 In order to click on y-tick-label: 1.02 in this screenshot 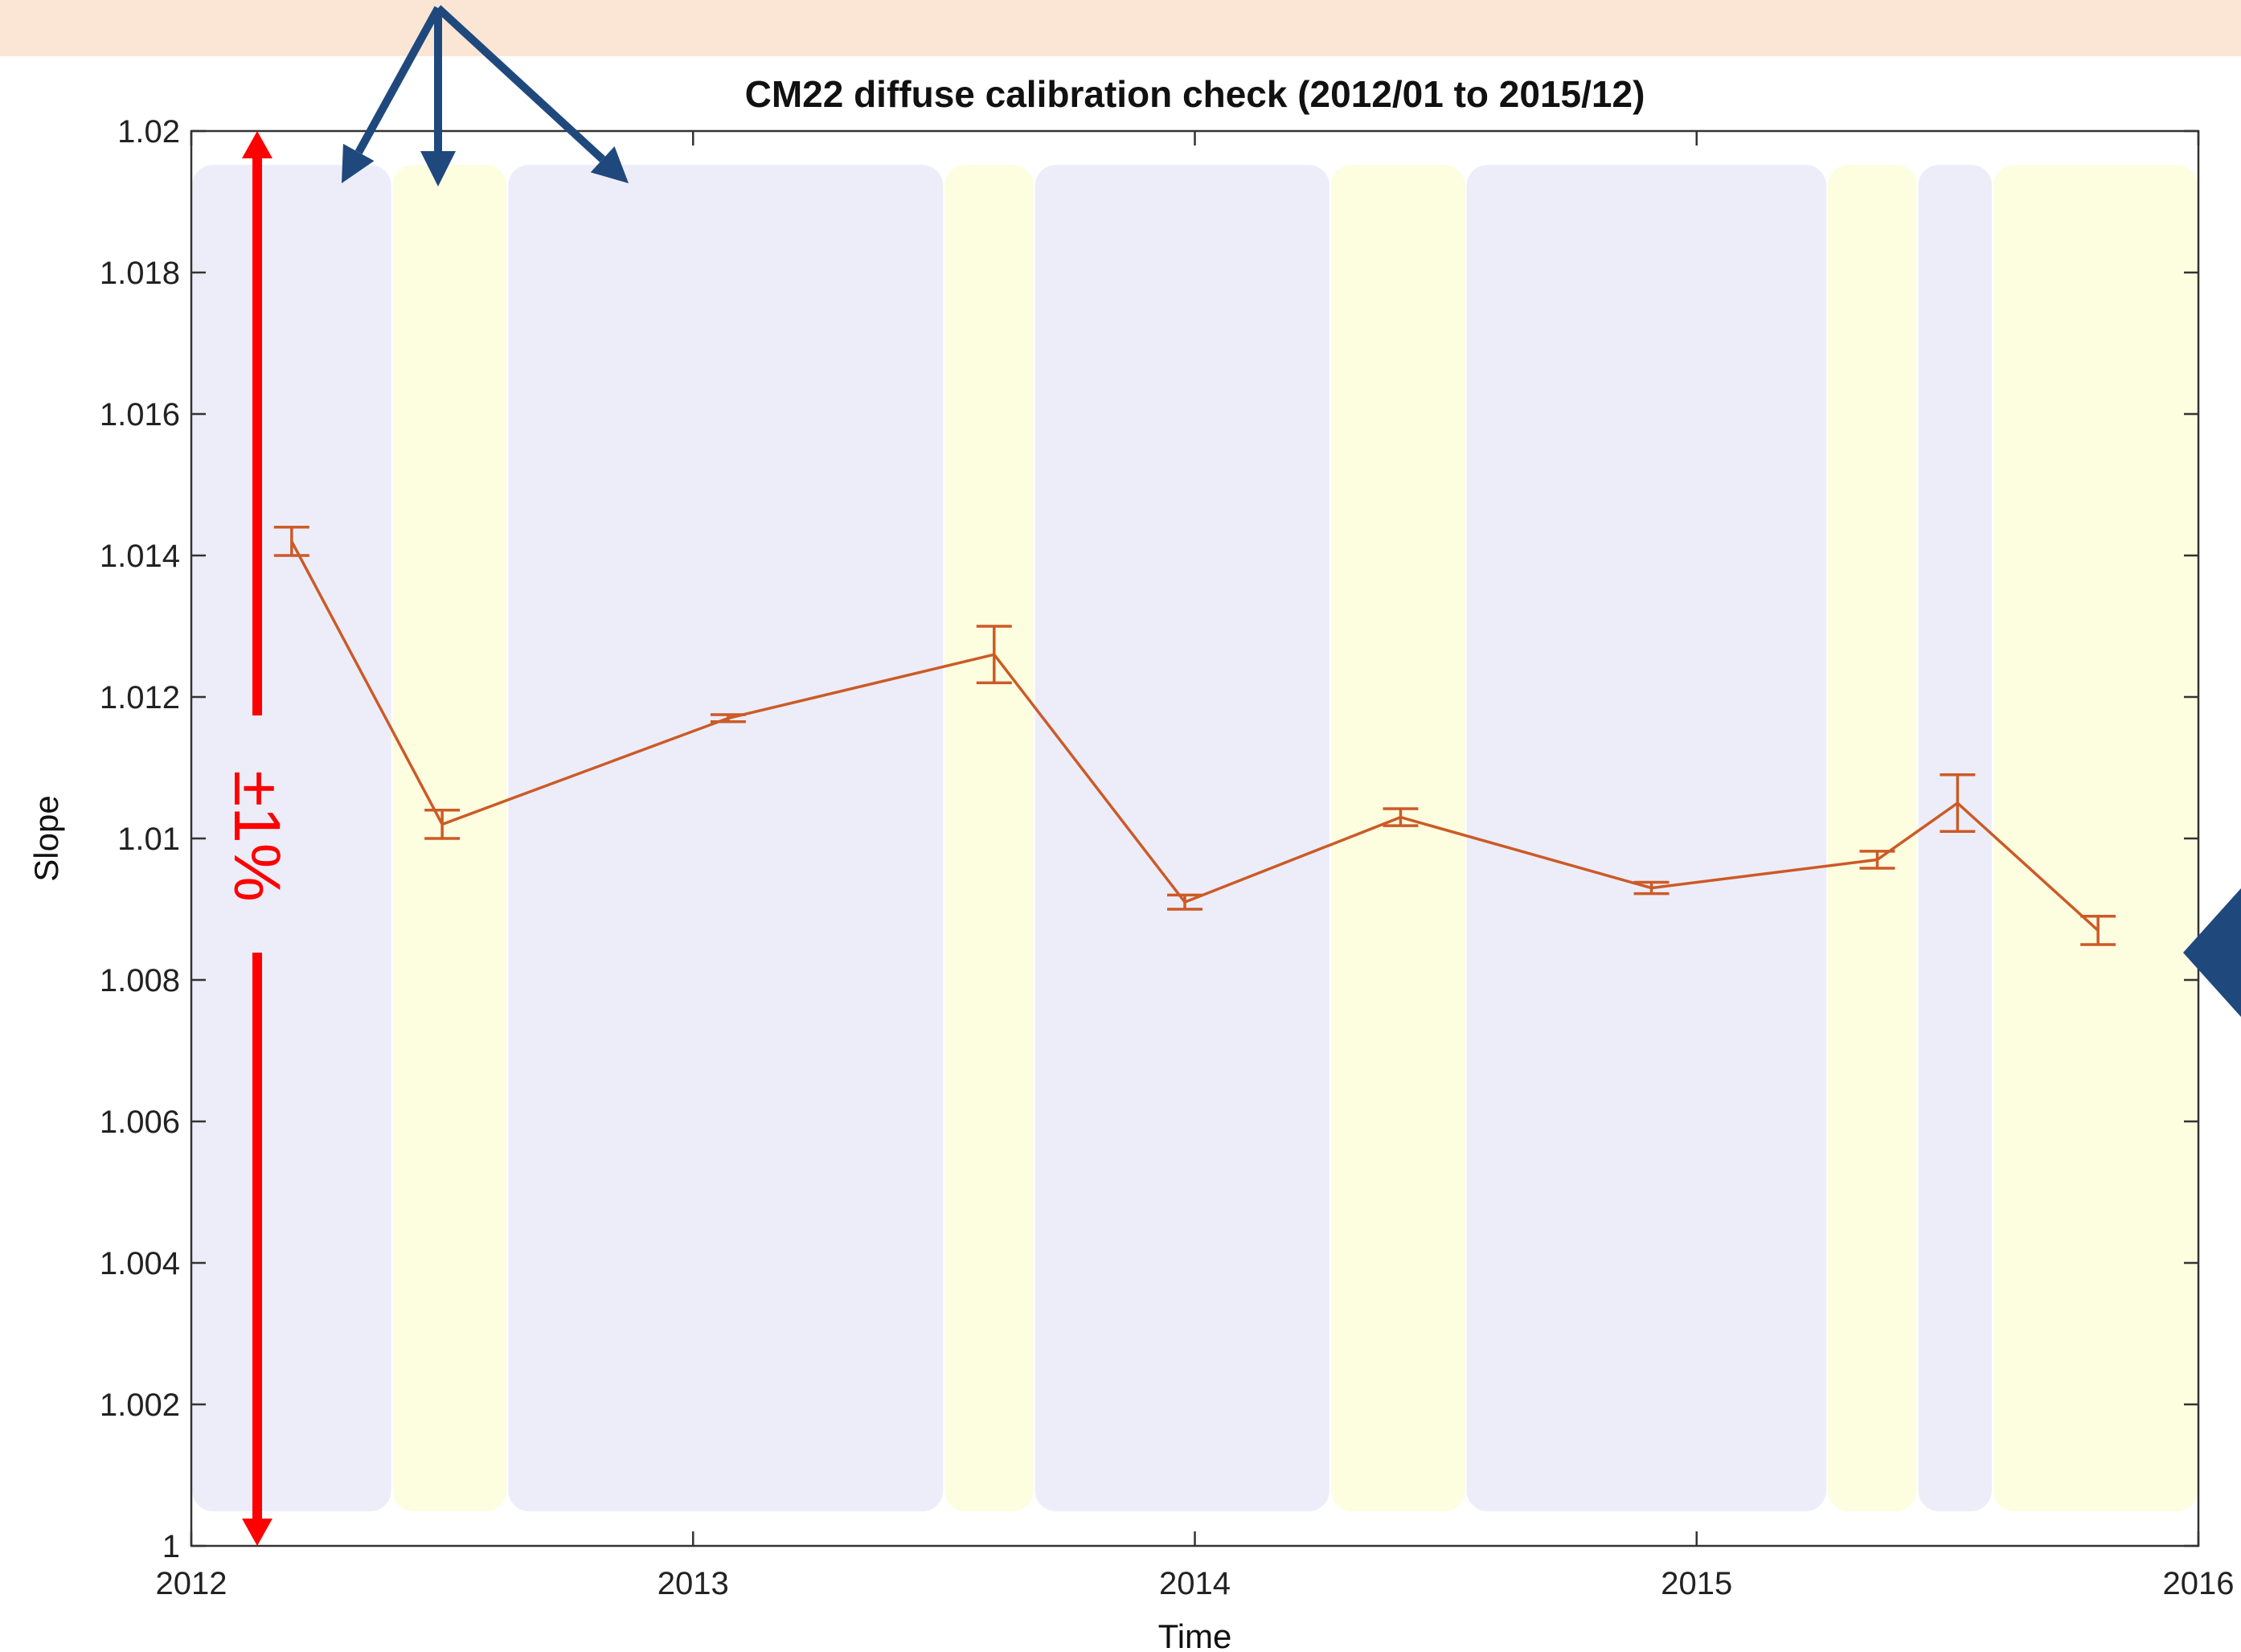, I will do `click(148, 132)`.